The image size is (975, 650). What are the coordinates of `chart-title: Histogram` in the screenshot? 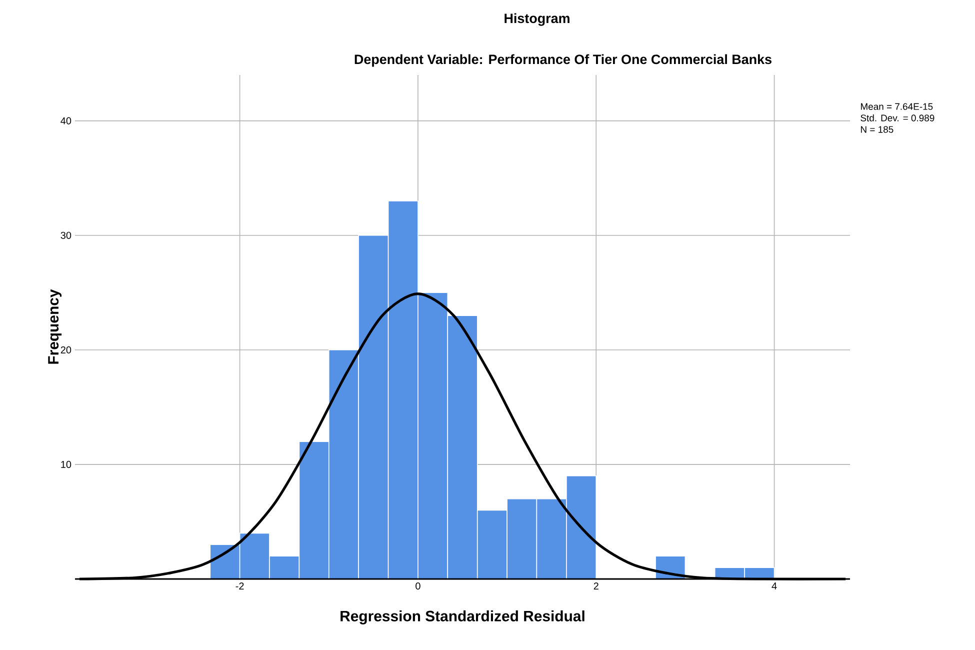 It's located at (537, 19).